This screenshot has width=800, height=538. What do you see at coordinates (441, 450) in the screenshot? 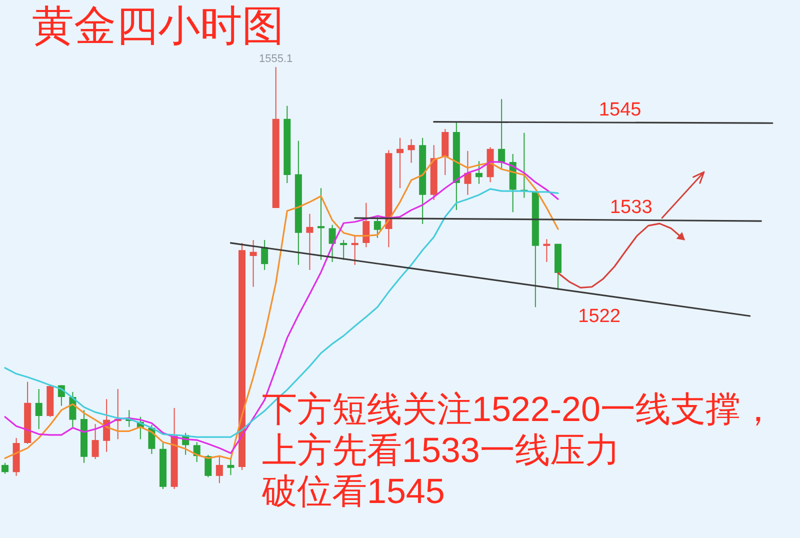
I see `annotation: 上方先看1533一线压力` at bounding box center [441, 450].